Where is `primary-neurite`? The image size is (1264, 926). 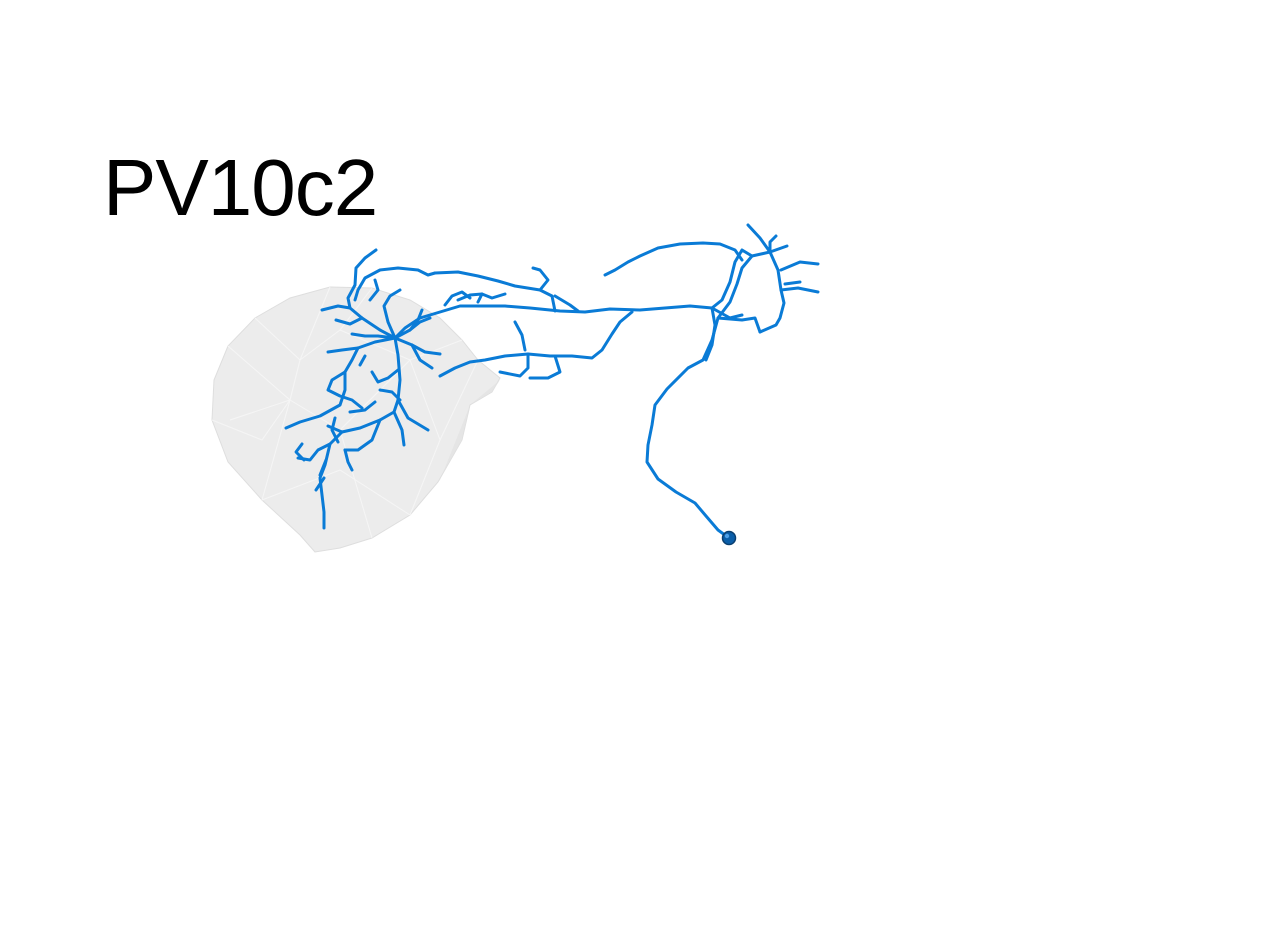
primary-neurite is located at coordinates (717, 392).